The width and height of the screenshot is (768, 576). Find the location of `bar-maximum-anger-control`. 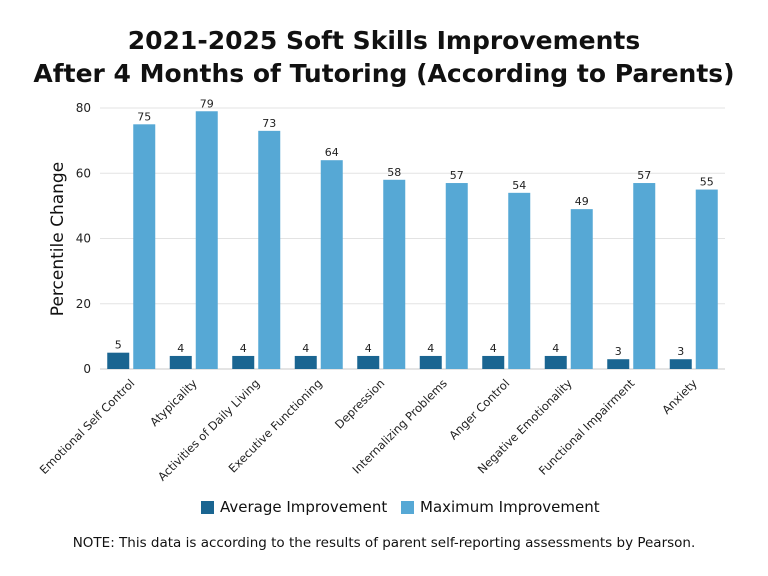

bar-maximum-anger-control is located at coordinates (519, 280).